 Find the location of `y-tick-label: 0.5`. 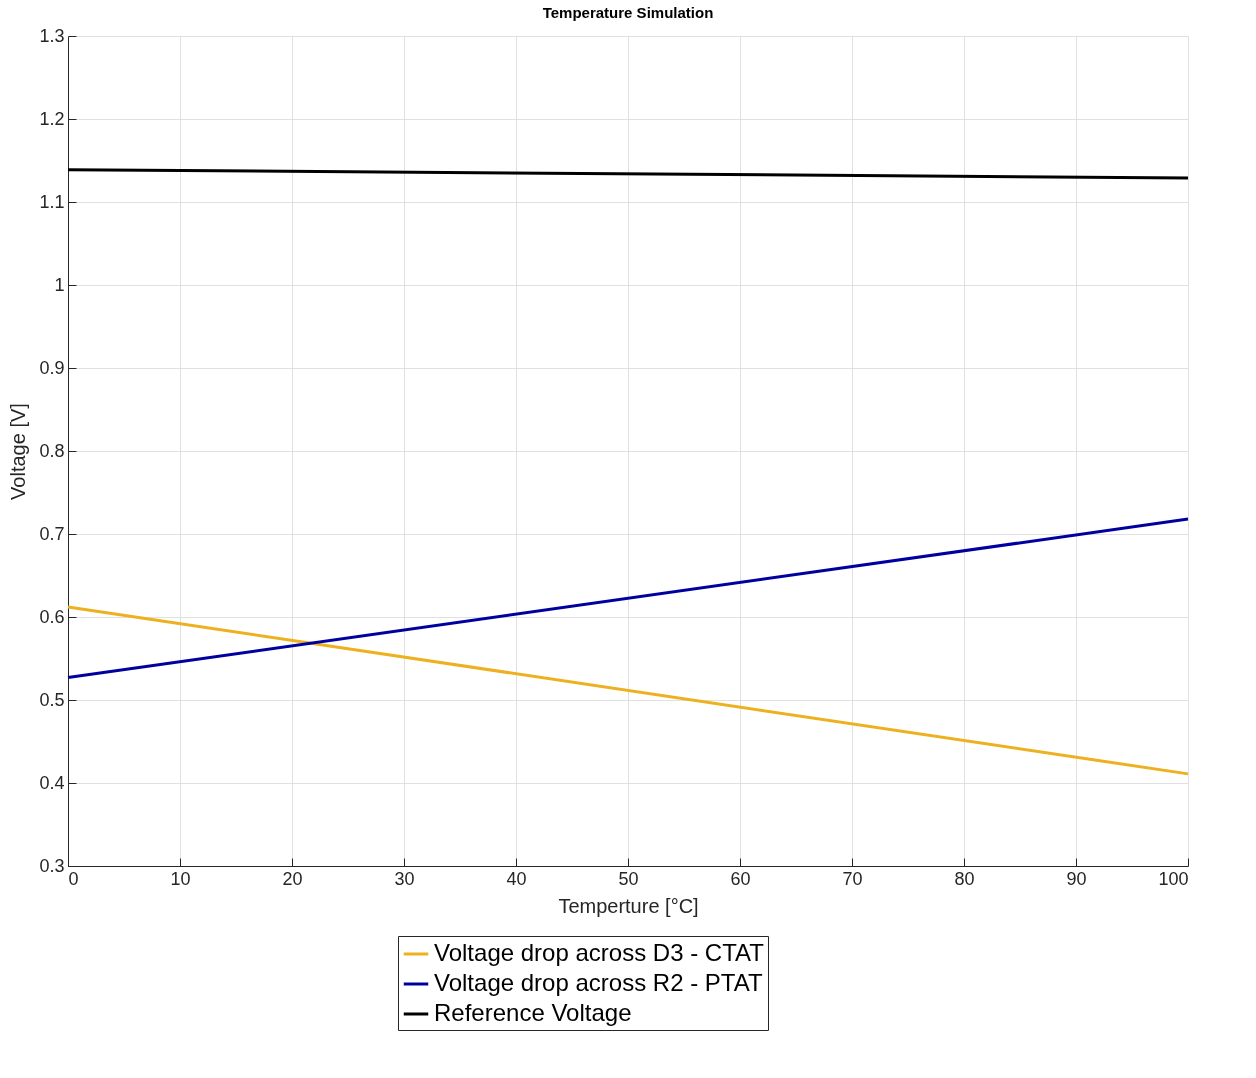

y-tick-label: 0.5 is located at coordinates (52, 699).